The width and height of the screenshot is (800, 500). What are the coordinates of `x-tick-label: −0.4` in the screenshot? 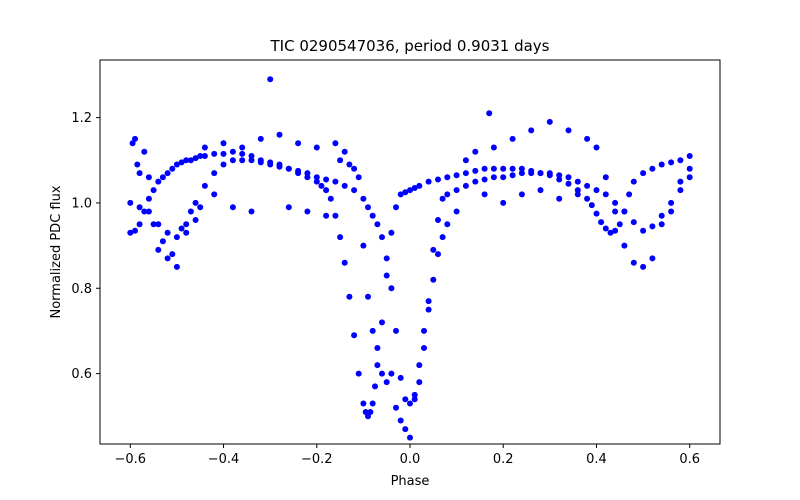 It's located at (224, 459).